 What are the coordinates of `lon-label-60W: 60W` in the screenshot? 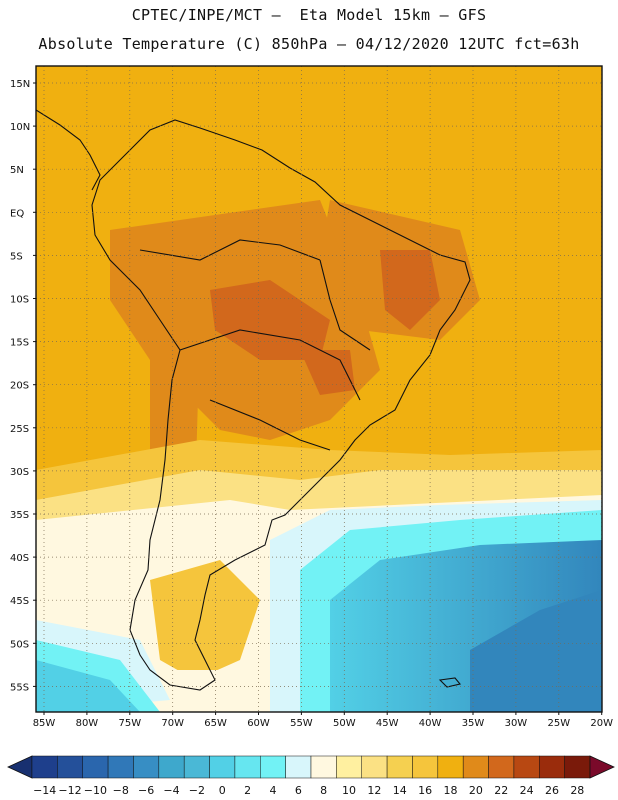 It's located at (258, 723).